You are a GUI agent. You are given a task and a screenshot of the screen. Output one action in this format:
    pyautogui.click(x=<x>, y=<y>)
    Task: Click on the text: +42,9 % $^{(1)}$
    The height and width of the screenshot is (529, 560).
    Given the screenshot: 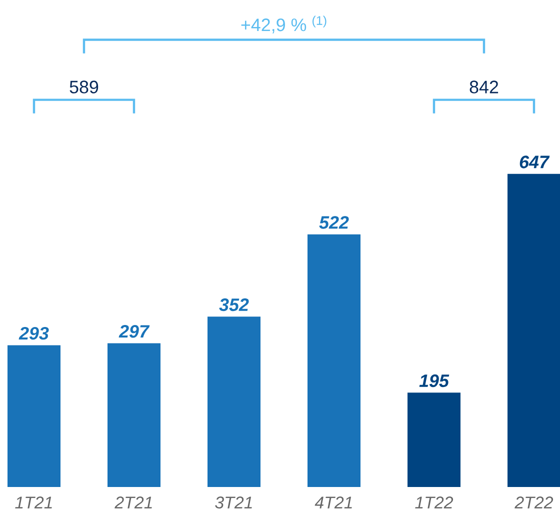 What is the action you would take?
    pyautogui.click(x=283, y=25)
    